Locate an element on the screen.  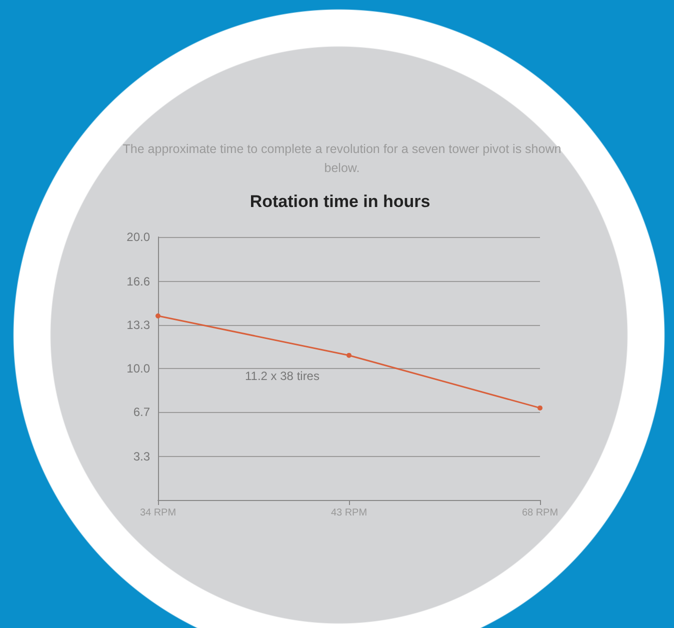
y-tick-label: 20.0 is located at coordinates (138, 237).